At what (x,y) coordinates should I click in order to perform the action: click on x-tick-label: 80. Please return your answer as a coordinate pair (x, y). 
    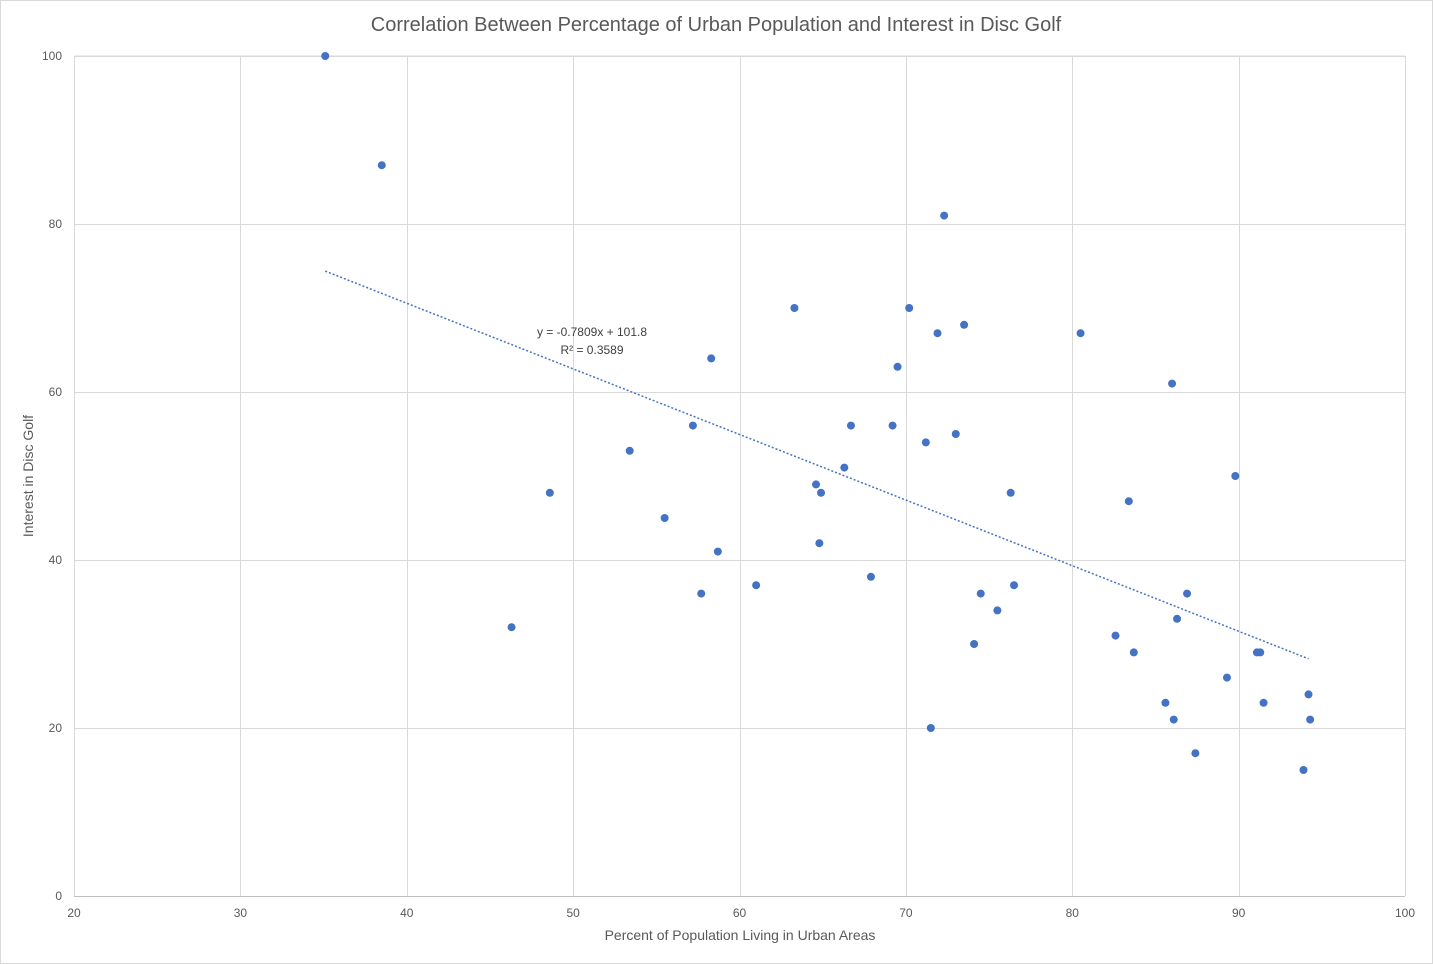
    Looking at the image, I should click on (1073, 913).